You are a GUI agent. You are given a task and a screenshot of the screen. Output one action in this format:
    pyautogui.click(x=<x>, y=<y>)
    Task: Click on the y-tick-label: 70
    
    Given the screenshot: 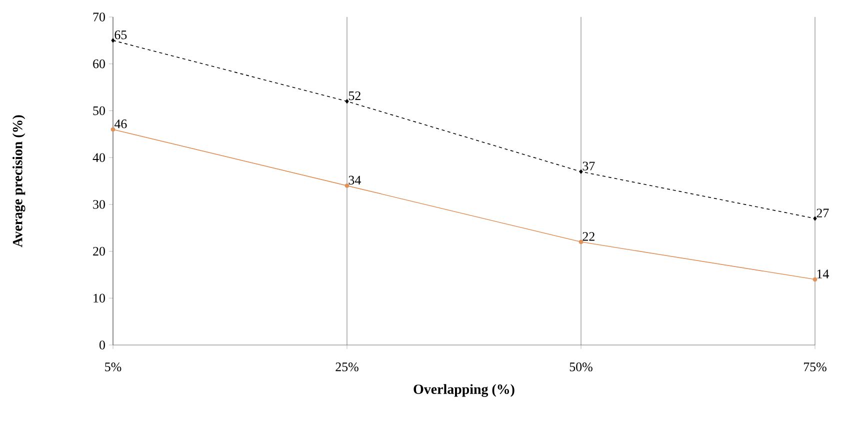 What is the action you would take?
    pyautogui.click(x=99, y=17)
    